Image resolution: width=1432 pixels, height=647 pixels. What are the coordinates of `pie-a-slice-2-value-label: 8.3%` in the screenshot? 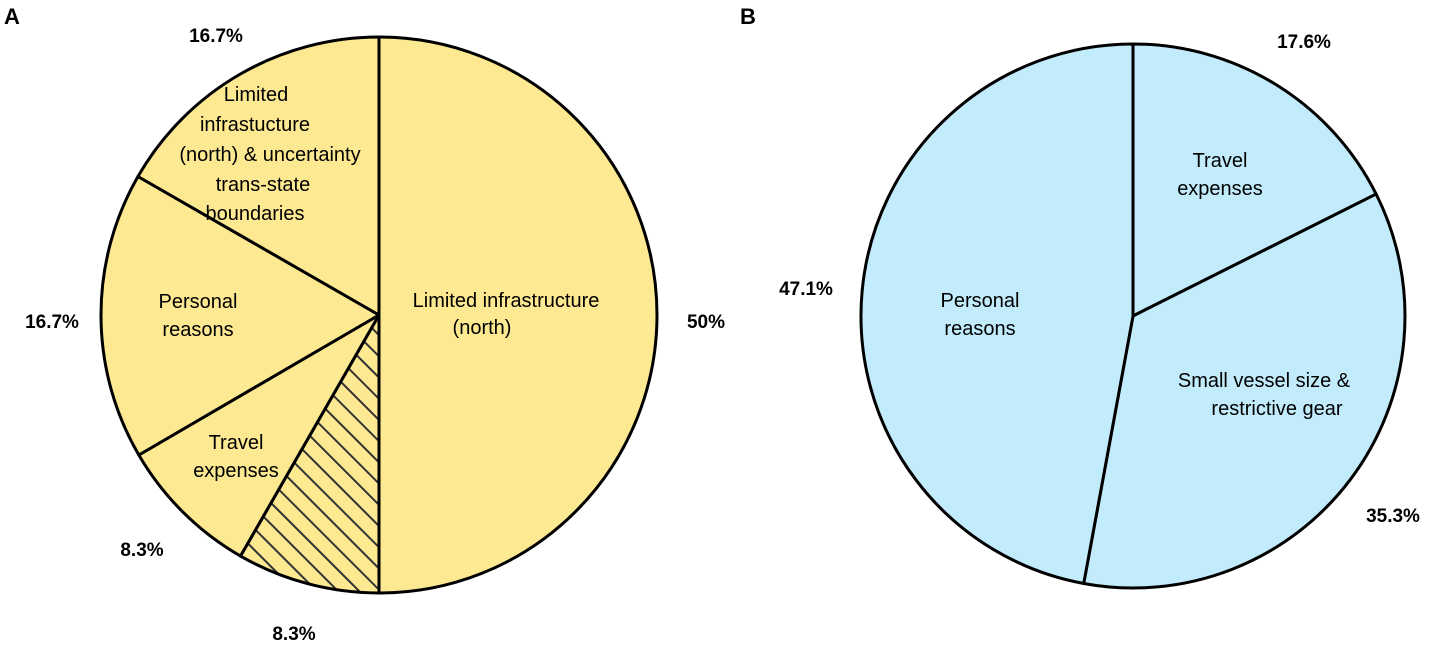 It's located at (293, 634).